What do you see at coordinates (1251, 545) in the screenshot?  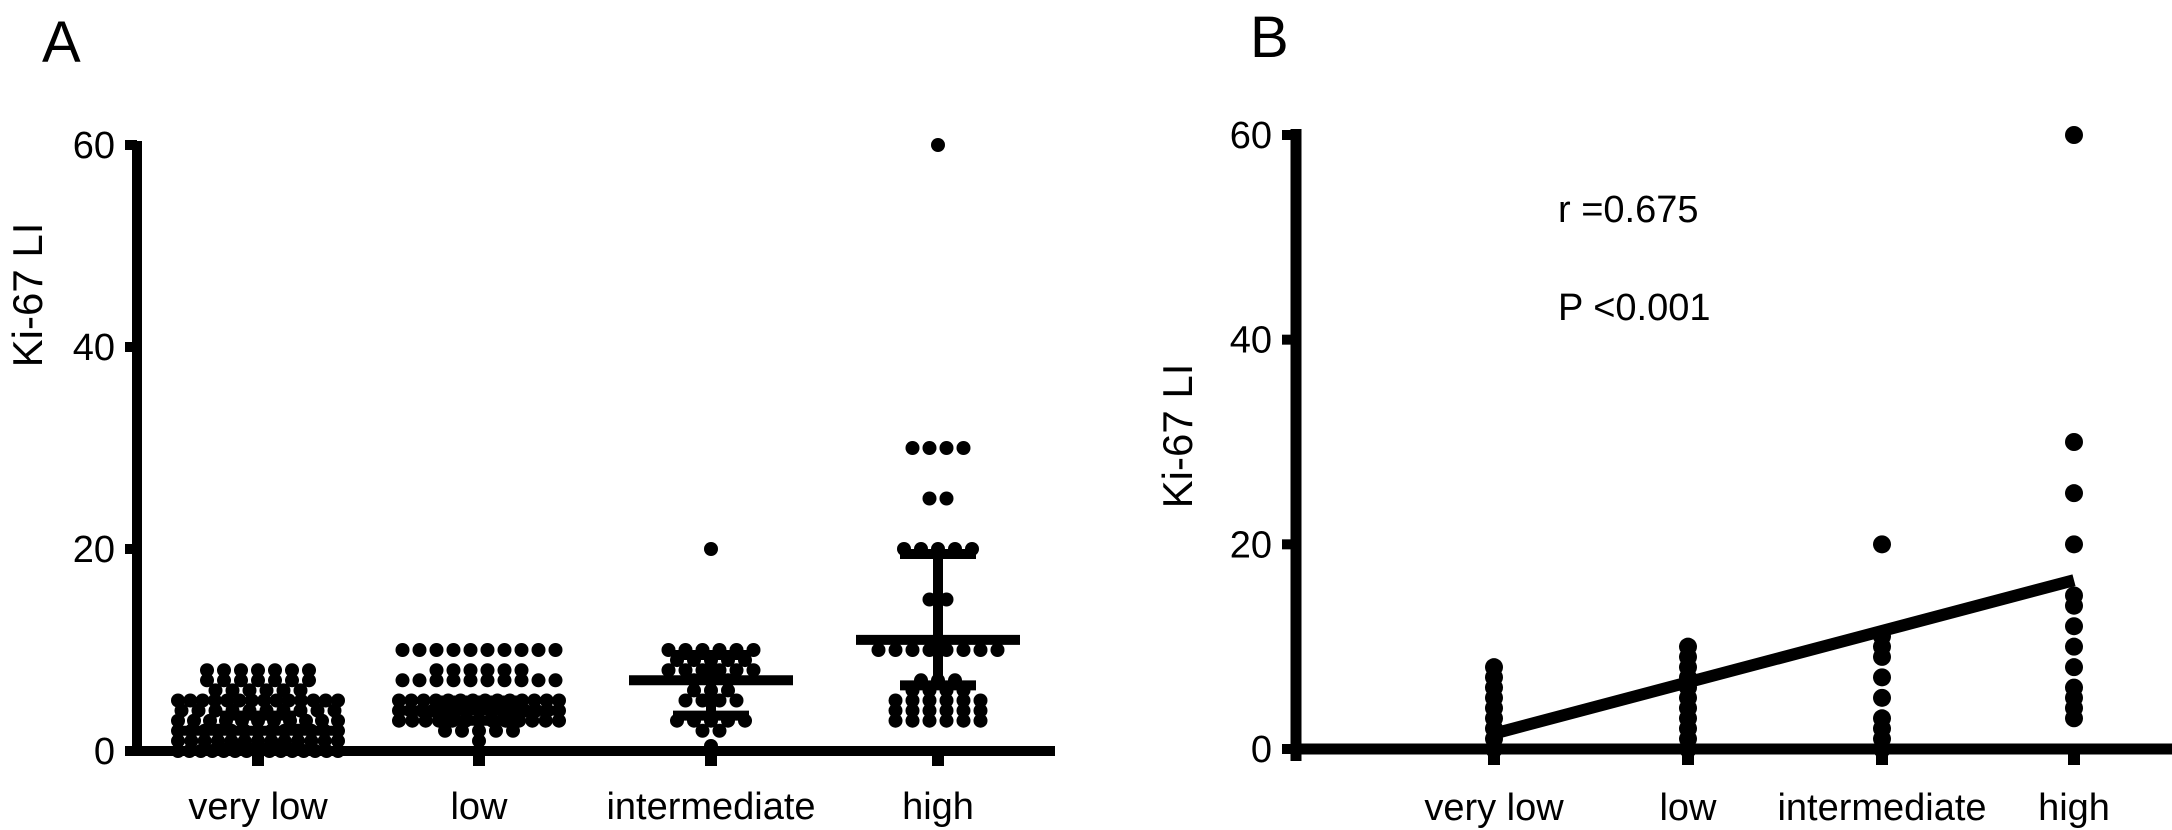 I see `panel-b-y-tick-label: 20` at bounding box center [1251, 545].